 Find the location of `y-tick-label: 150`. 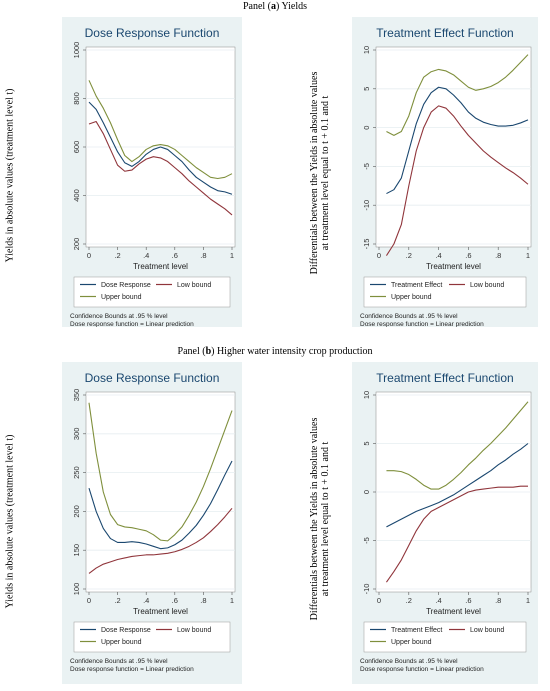

y-tick-label: 150 is located at coordinates (76, 550).